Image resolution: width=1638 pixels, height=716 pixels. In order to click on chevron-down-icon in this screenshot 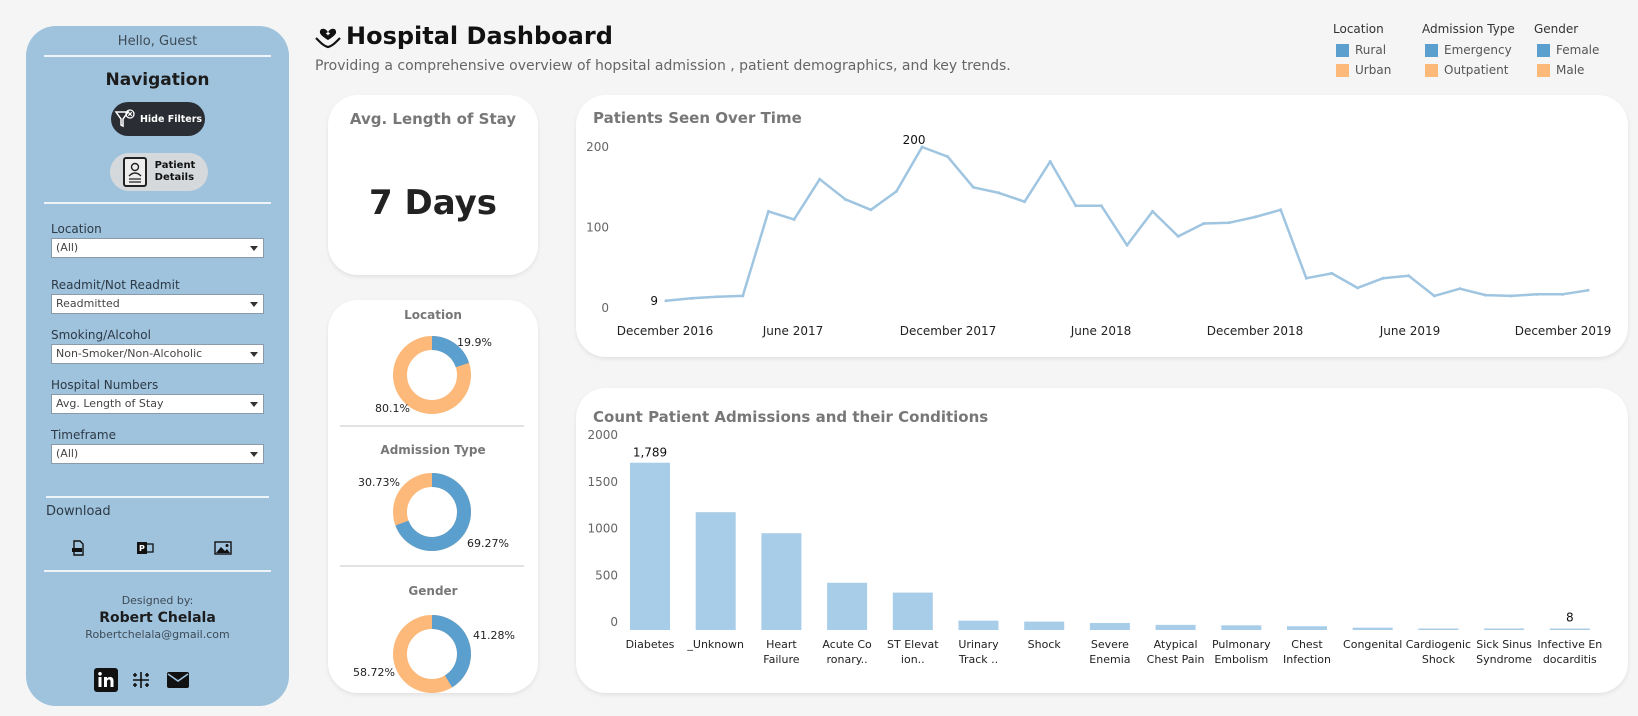, I will do `click(254, 248)`.